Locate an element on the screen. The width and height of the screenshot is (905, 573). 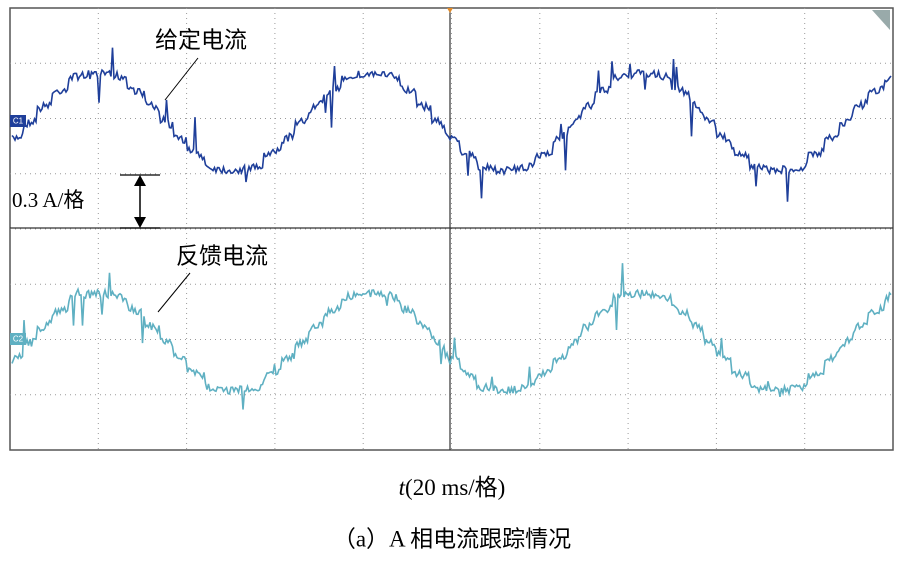
corner-icon is located at coordinates (881, 20).